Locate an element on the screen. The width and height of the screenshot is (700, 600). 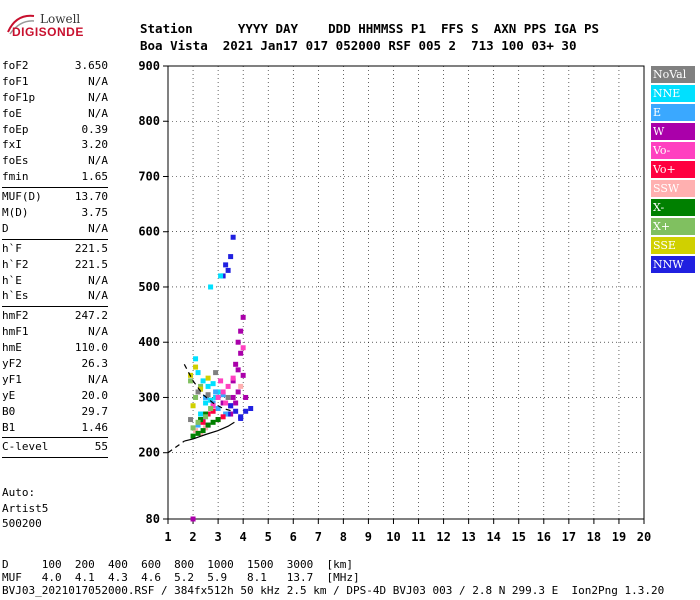
logo-line2: DIGISONDE is located at coordinates (48, 32).